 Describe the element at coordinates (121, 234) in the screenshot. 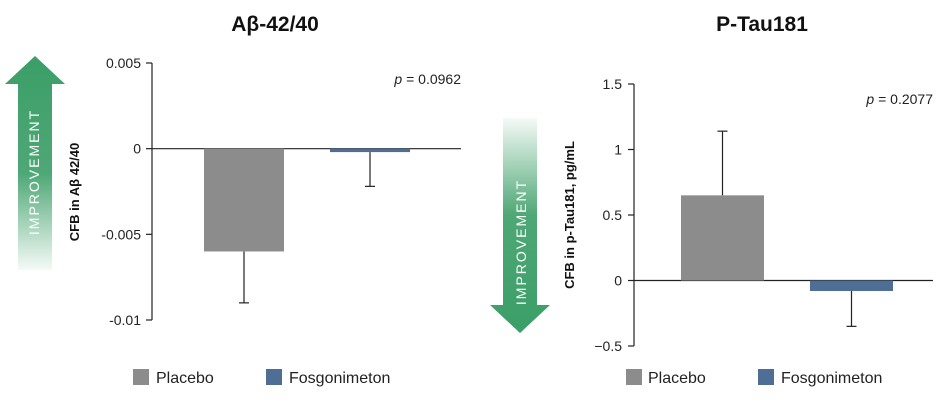

I see `y-tick-label: -0.005` at that location.